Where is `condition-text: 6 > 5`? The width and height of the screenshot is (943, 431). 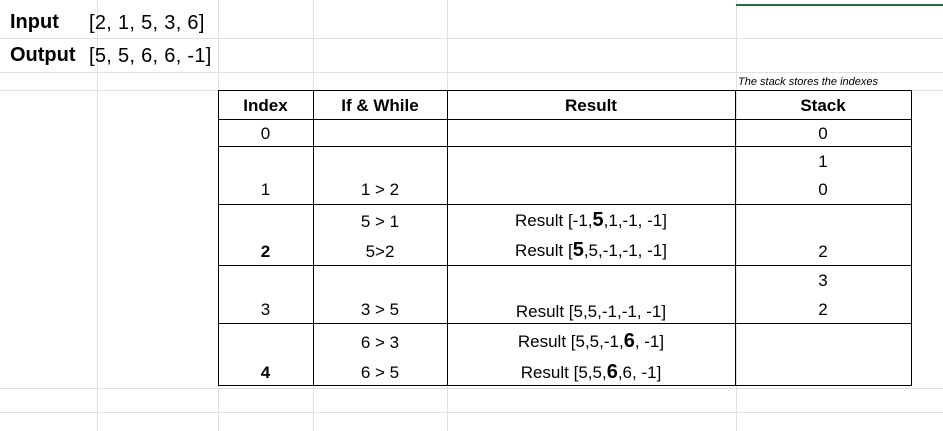
condition-text: 6 > 5 is located at coordinates (380, 372).